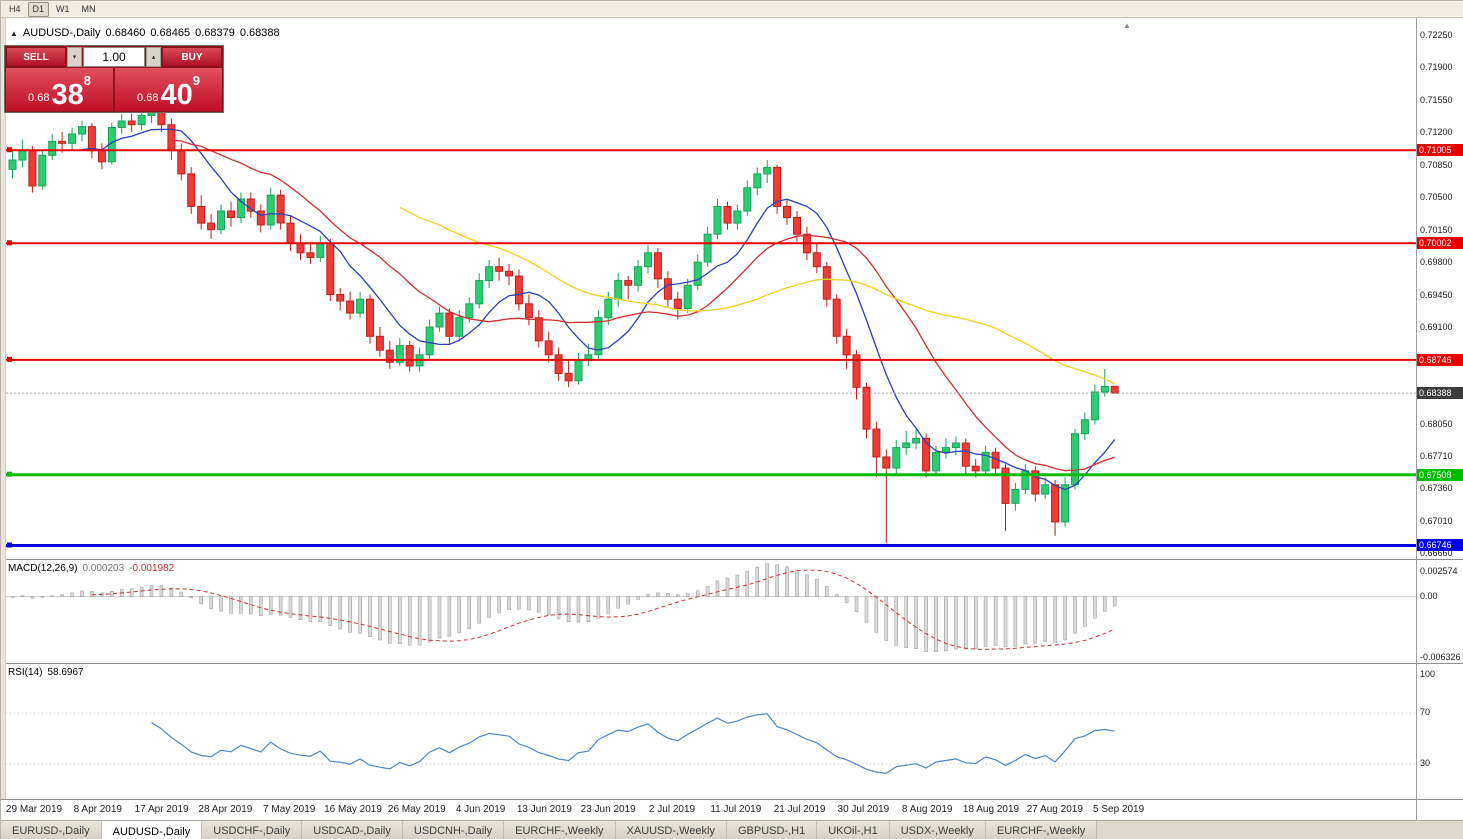 Image resolution: width=1463 pixels, height=839 pixels. Describe the element at coordinates (1436, 520) in the screenshot. I see `price-axis-tick: 0.67010` at that location.